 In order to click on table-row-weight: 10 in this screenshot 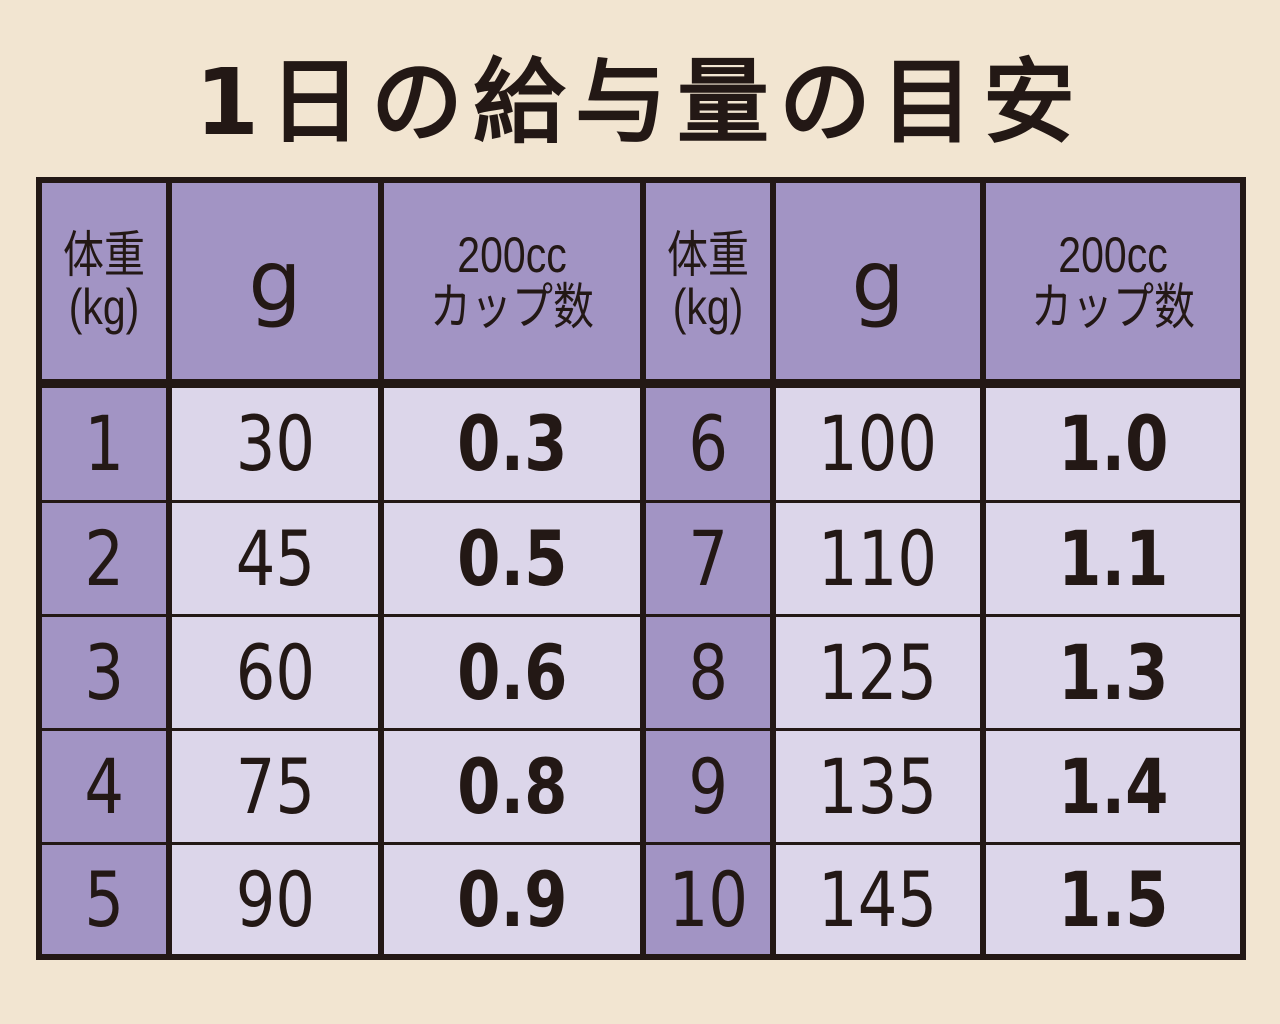, I will do `click(708, 899)`.